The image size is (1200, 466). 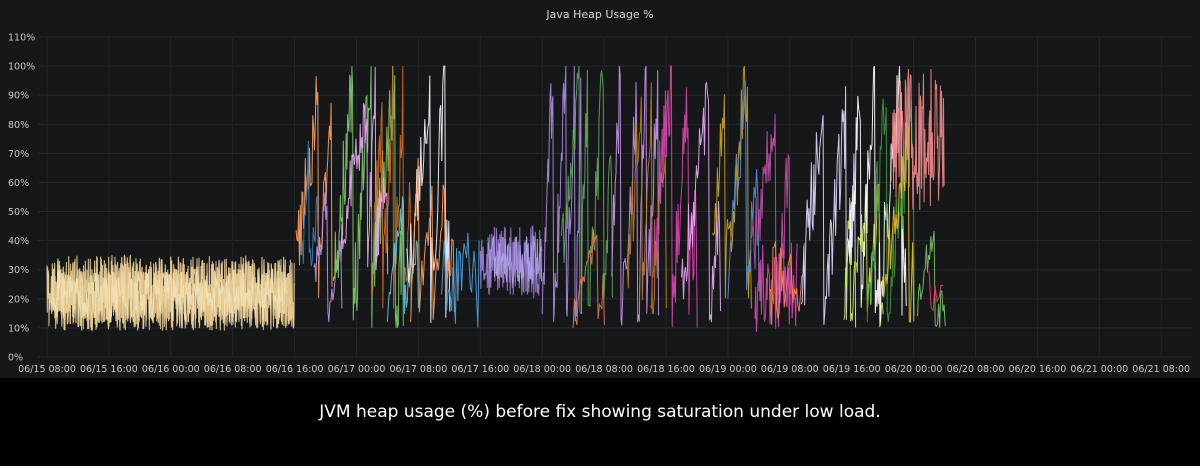 I want to click on x-tick-label: 06/19 16:00, so click(x=852, y=369).